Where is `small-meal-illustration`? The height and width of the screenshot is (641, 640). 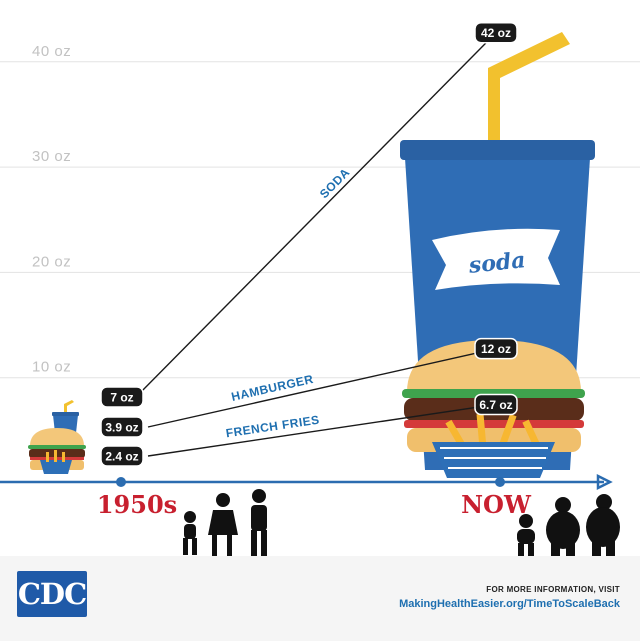
small-meal-illustration is located at coordinates (57, 437).